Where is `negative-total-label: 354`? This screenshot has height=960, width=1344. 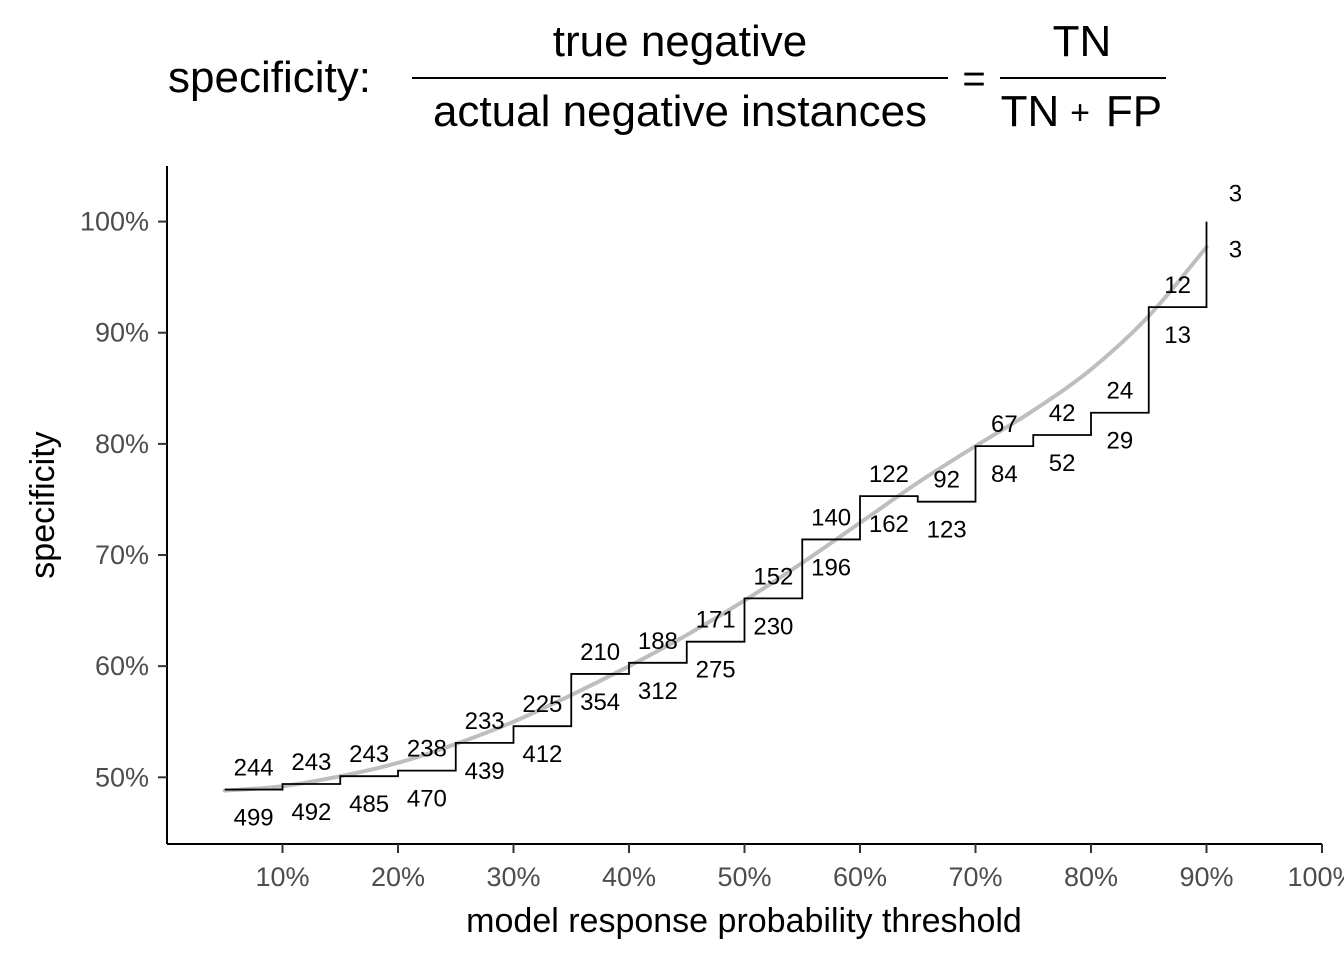
negative-total-label: 354 is located at coordinates (600, 702).